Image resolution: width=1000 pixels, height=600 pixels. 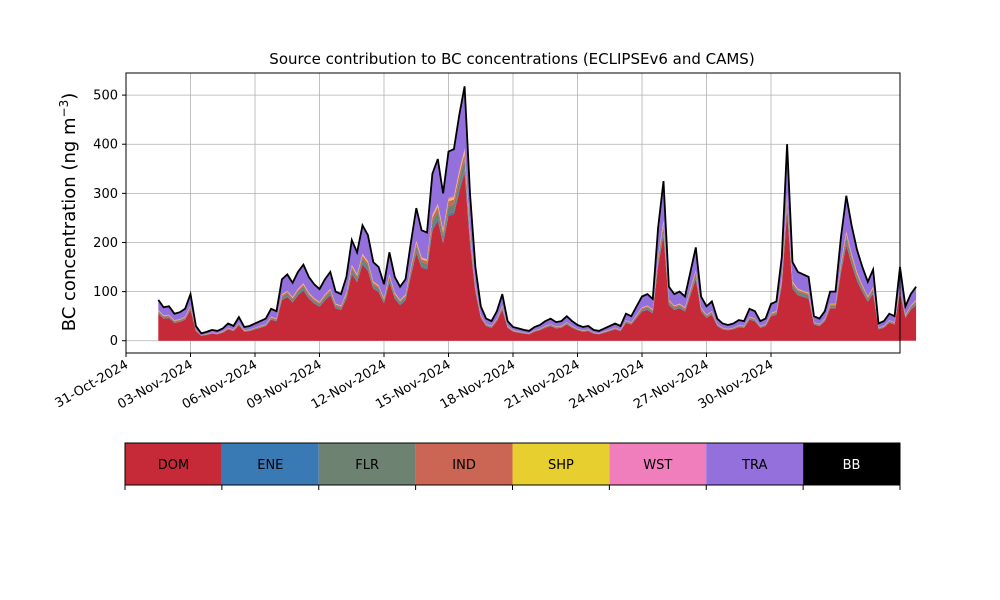 I want to click on legend-swatch-ene, so click(x=270, y=464).